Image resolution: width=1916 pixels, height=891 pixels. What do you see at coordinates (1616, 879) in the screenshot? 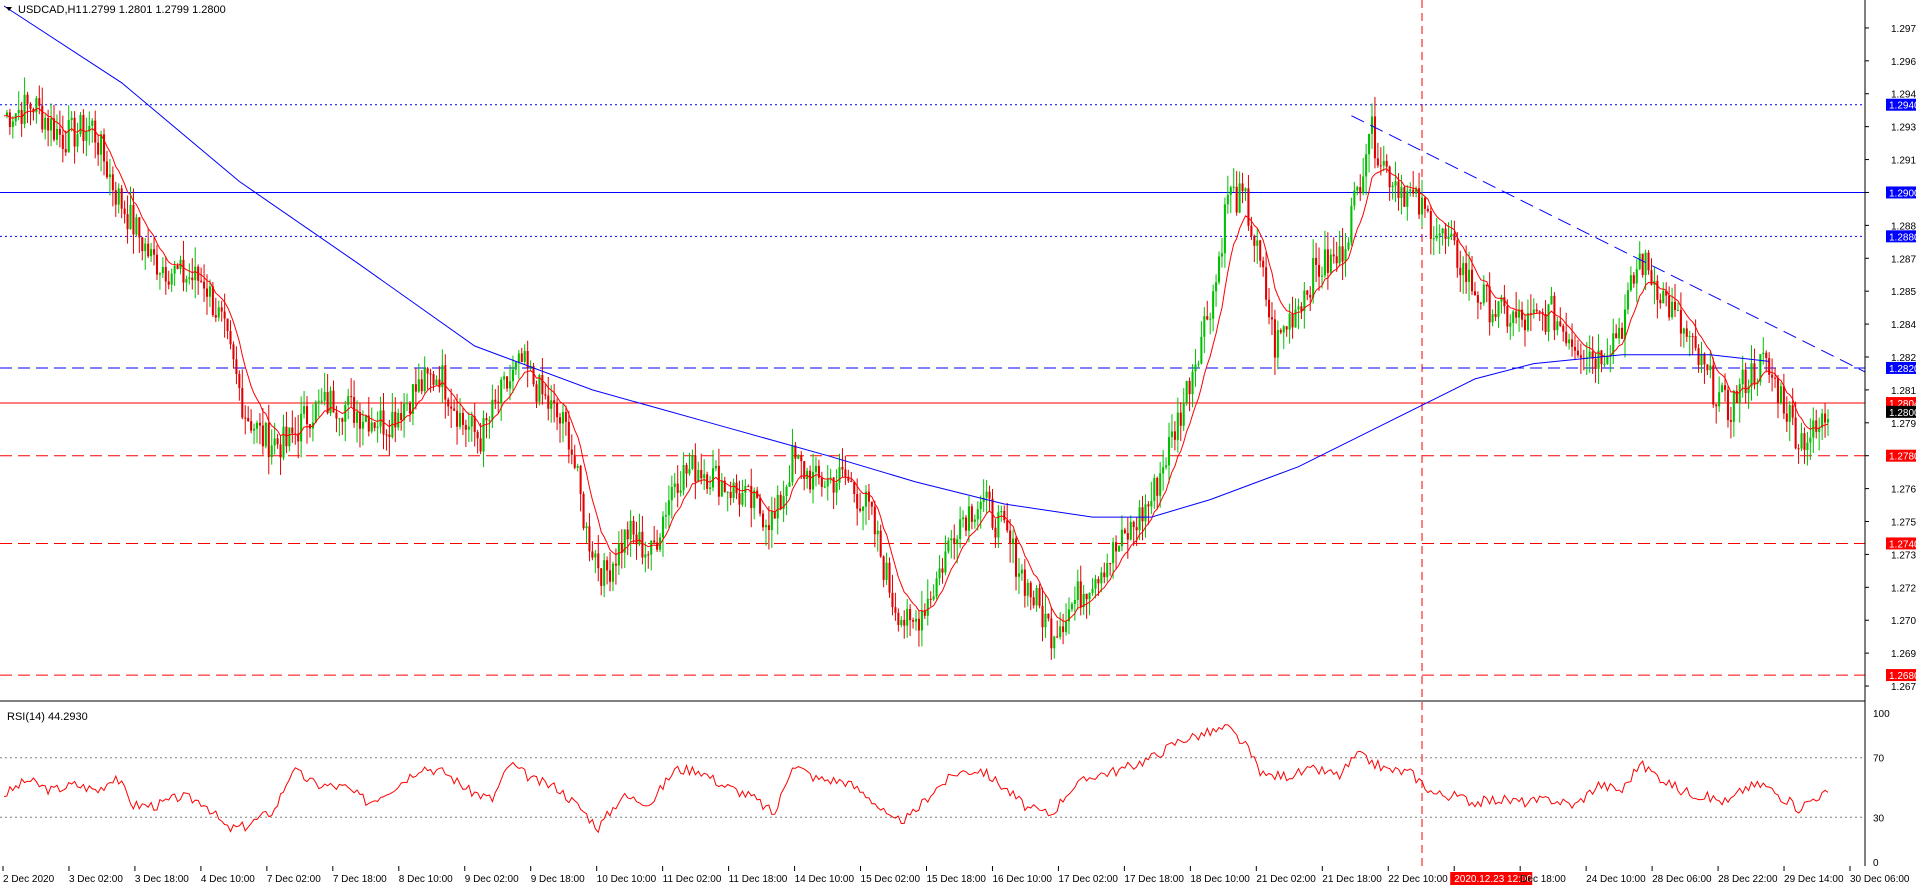
I see `time-tick-label: 24 Dec 10:00` at bounding box center [1616, 879].